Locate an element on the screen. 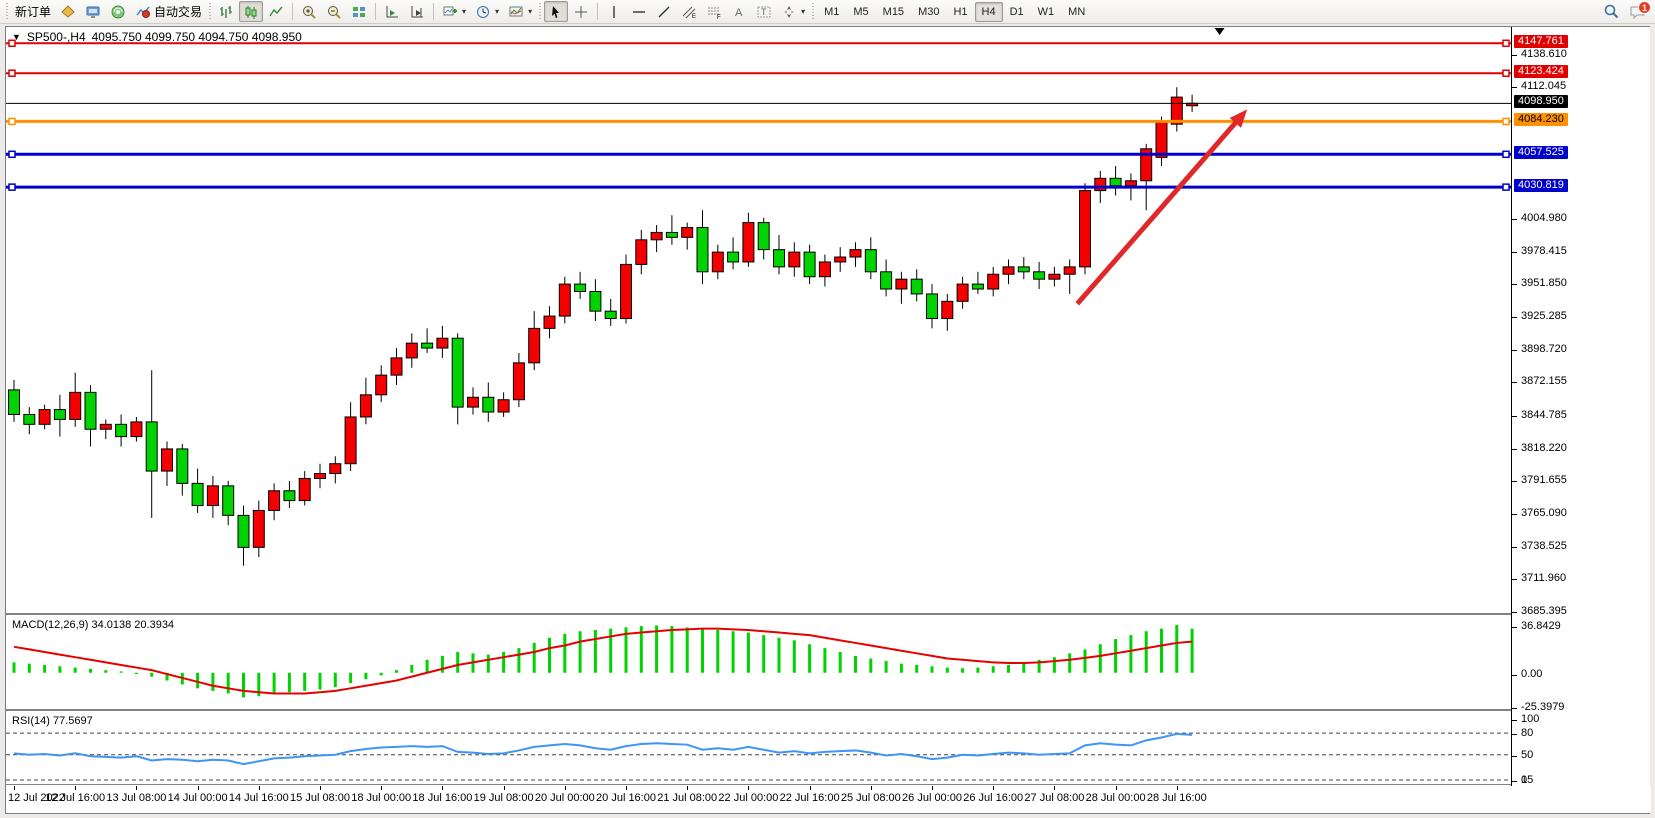 The width and height of the screenshot is (1655, 818). period-button-M30: M30 is located at coordinates (929, 11).